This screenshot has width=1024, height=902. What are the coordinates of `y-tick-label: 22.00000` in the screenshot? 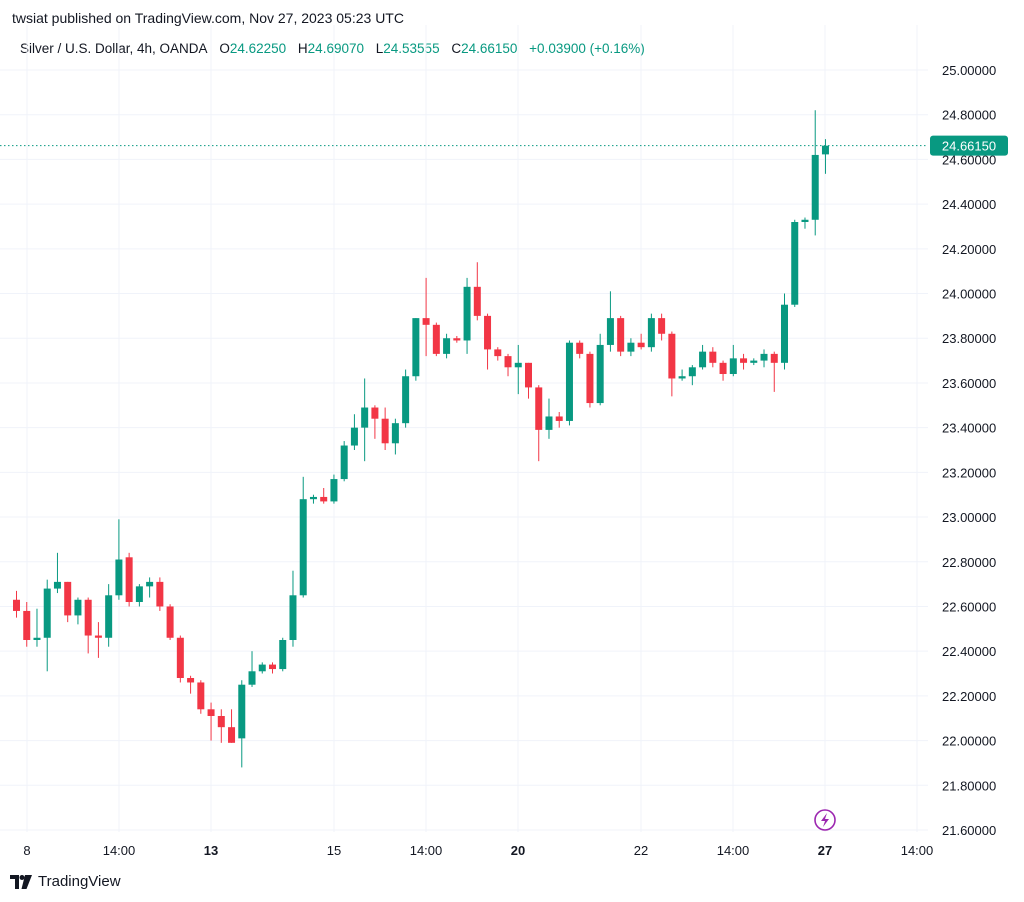 It's located at (969, 741).